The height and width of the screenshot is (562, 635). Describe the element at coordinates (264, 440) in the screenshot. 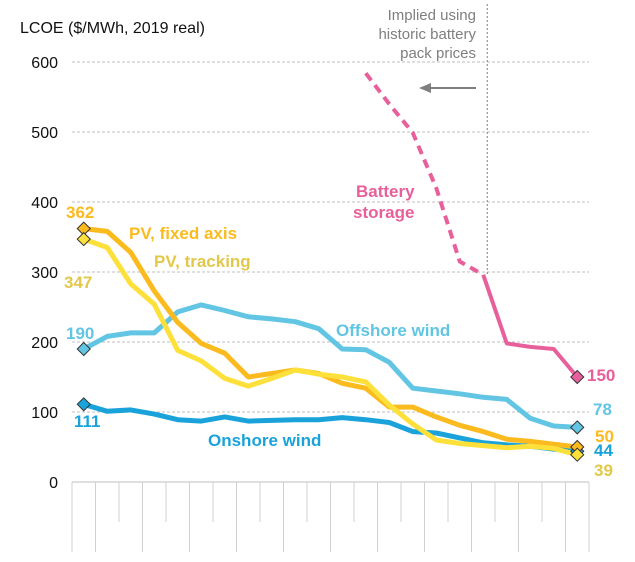

I see `onshore-series-label: Onshore wind` at that location.